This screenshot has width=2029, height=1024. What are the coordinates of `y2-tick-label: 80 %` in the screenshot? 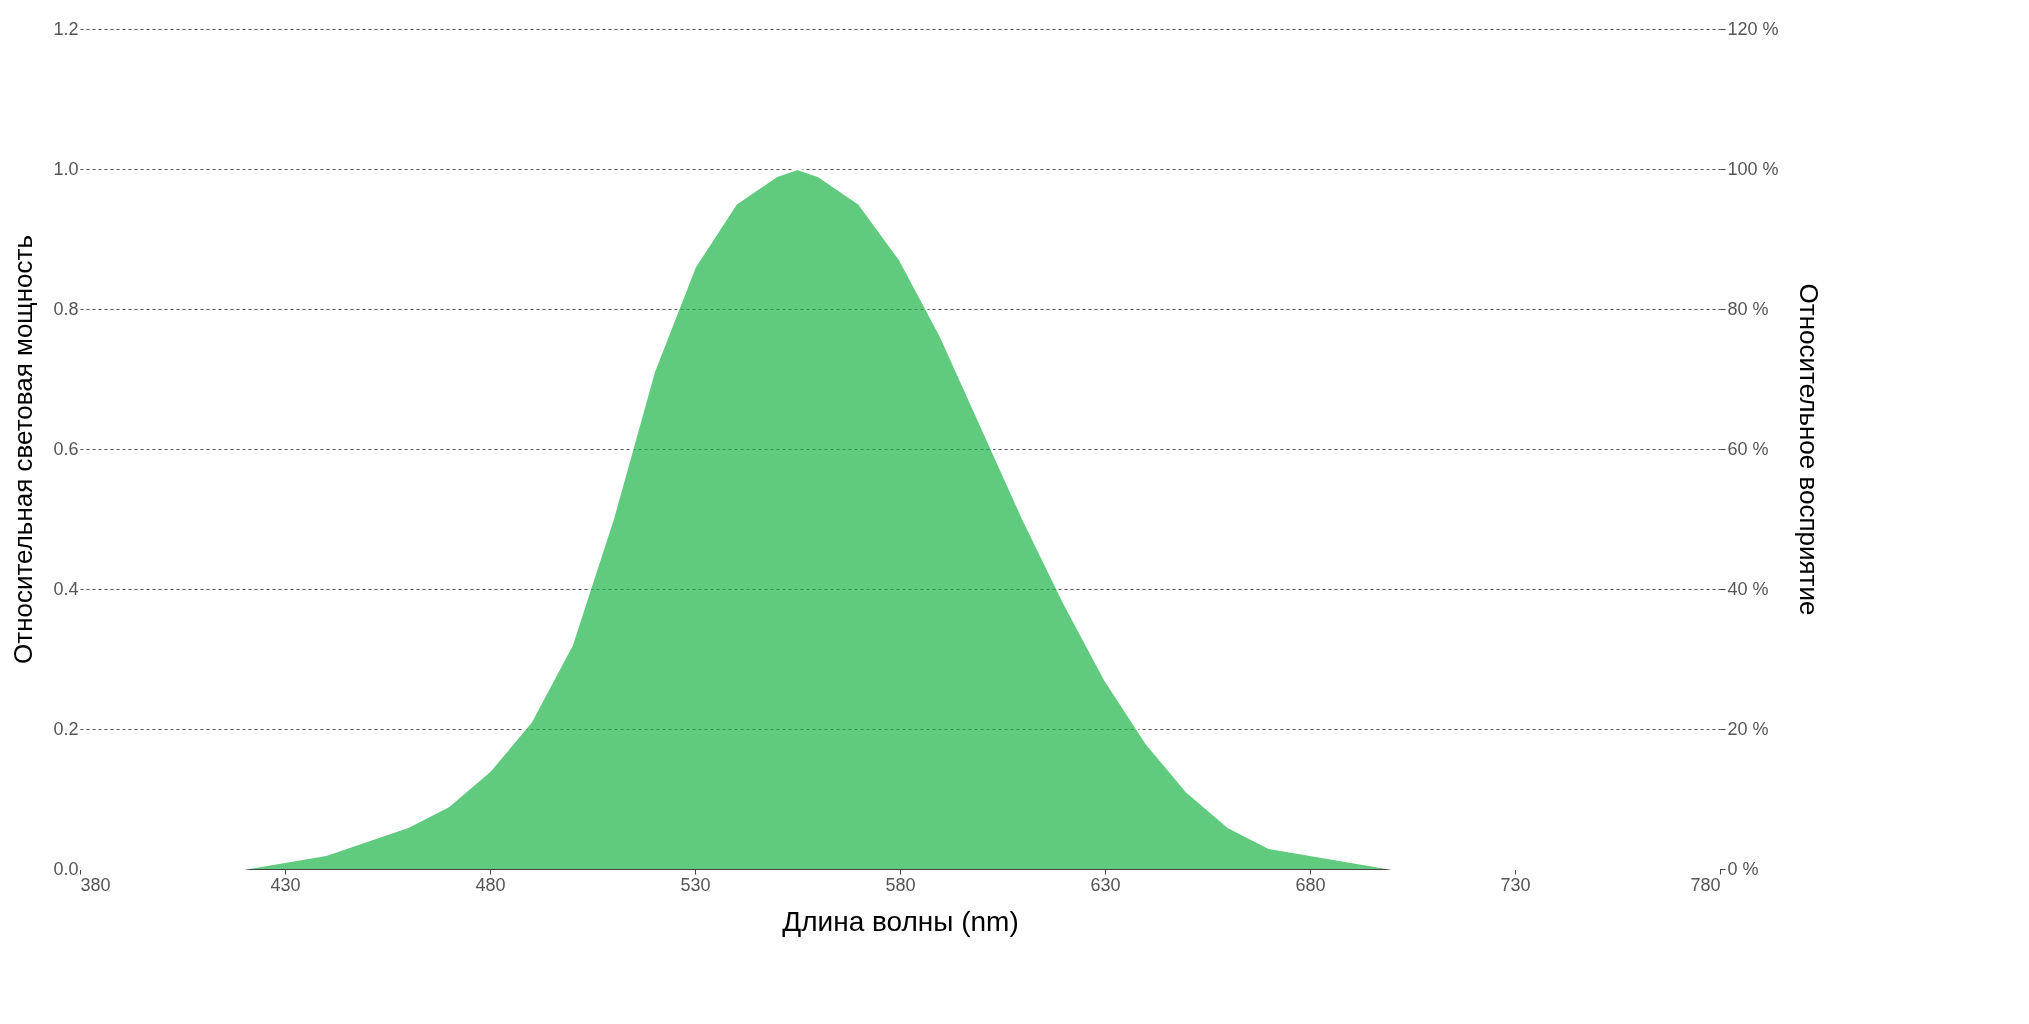 It's located at (1748, 308).